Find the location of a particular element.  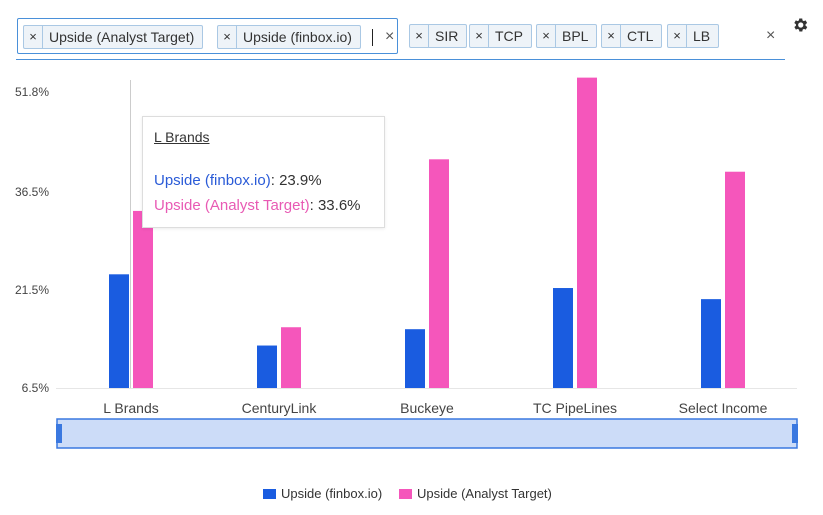

legend-item-finbox: Upside (finbox.io) is located at coordinates (322, 493).